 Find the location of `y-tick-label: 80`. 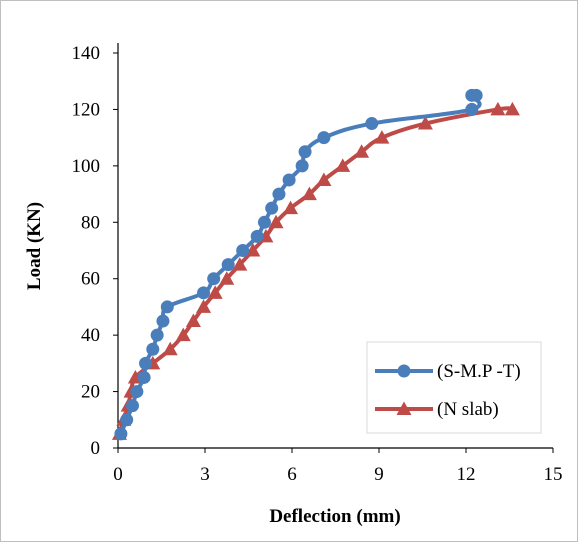

y-tick-label: 80 is located at coordinates (90, 222).